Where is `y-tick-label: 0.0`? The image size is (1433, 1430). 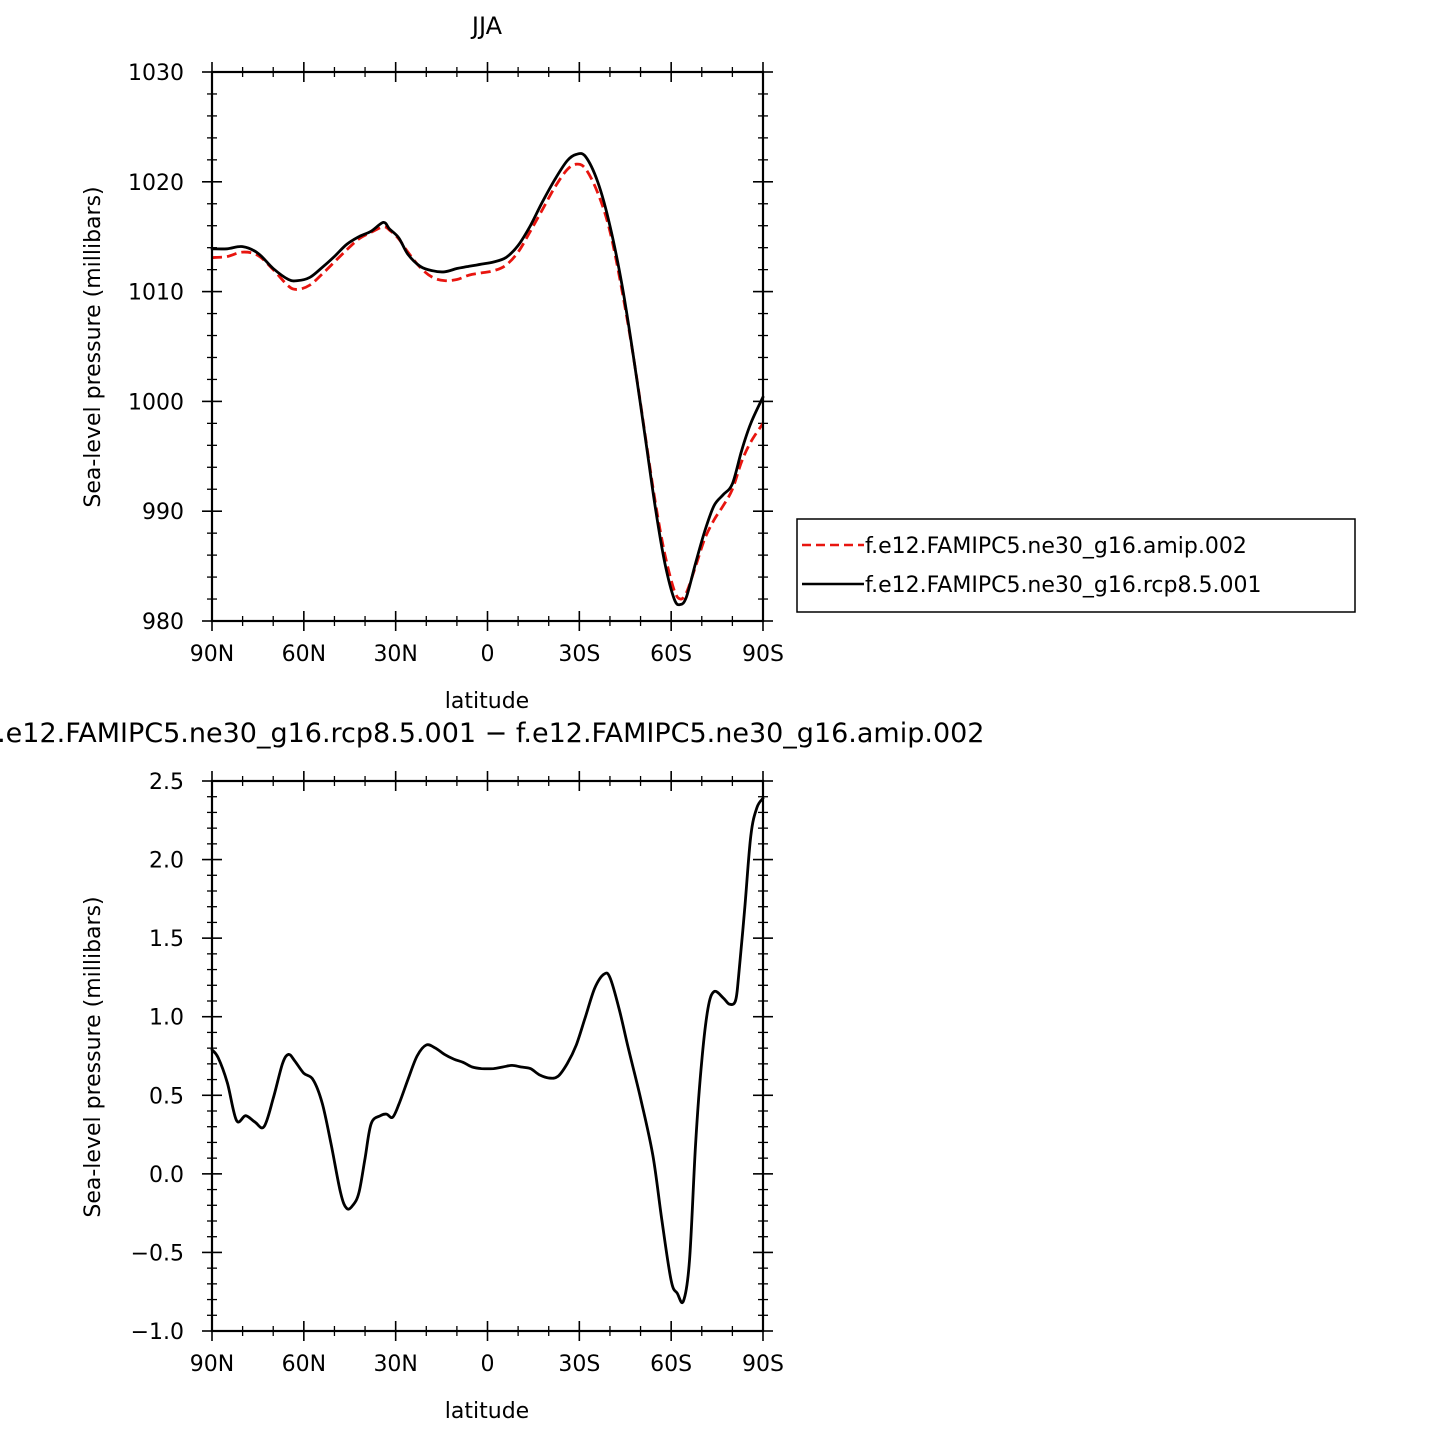 y-tick-label: 0.0 is located at coordinates (166, 1175).